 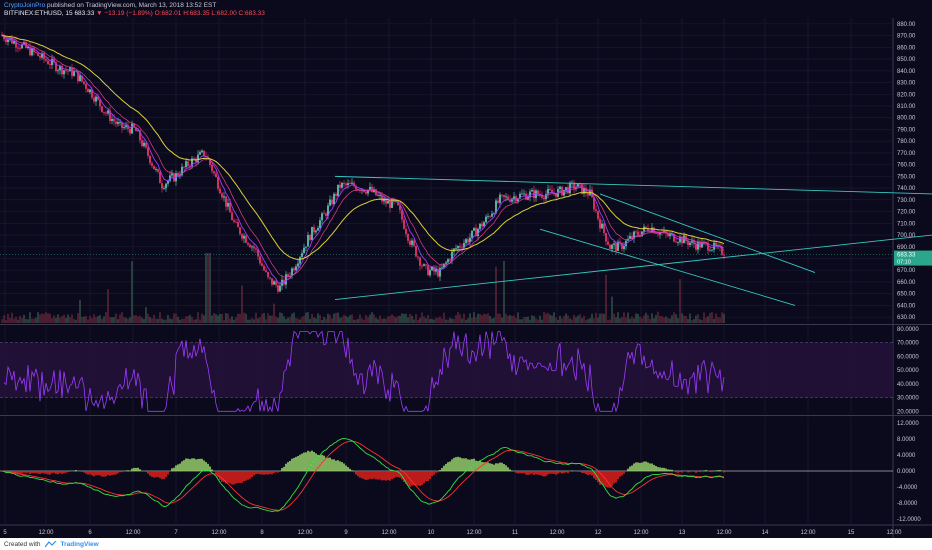 I want to click on author-link: CryptoJoinPro, so click(x=25, y=5).